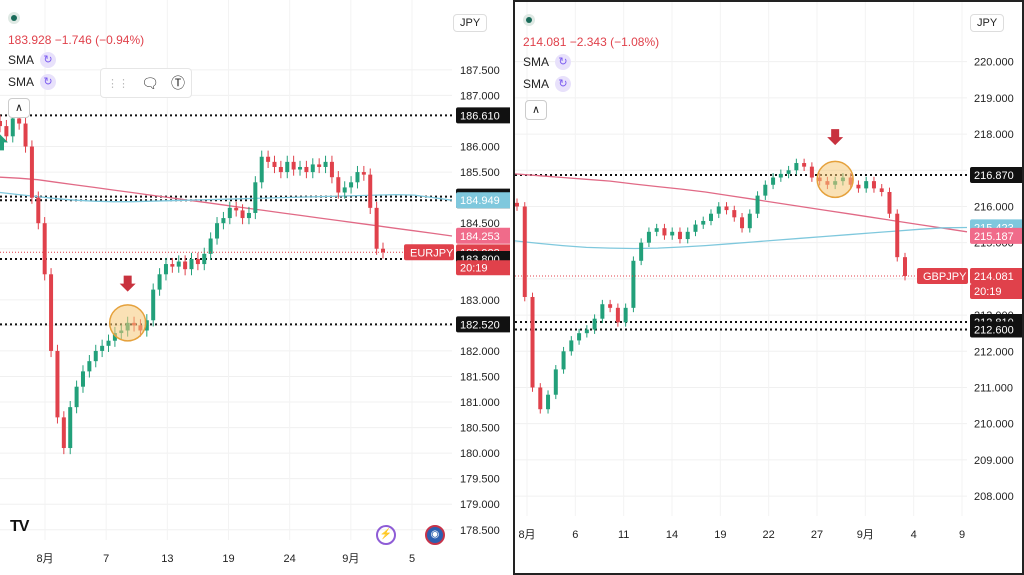  Describe the element at coordinates (994, 461) in the screenshot. I see `y-tick-label: 209.000` at that location.